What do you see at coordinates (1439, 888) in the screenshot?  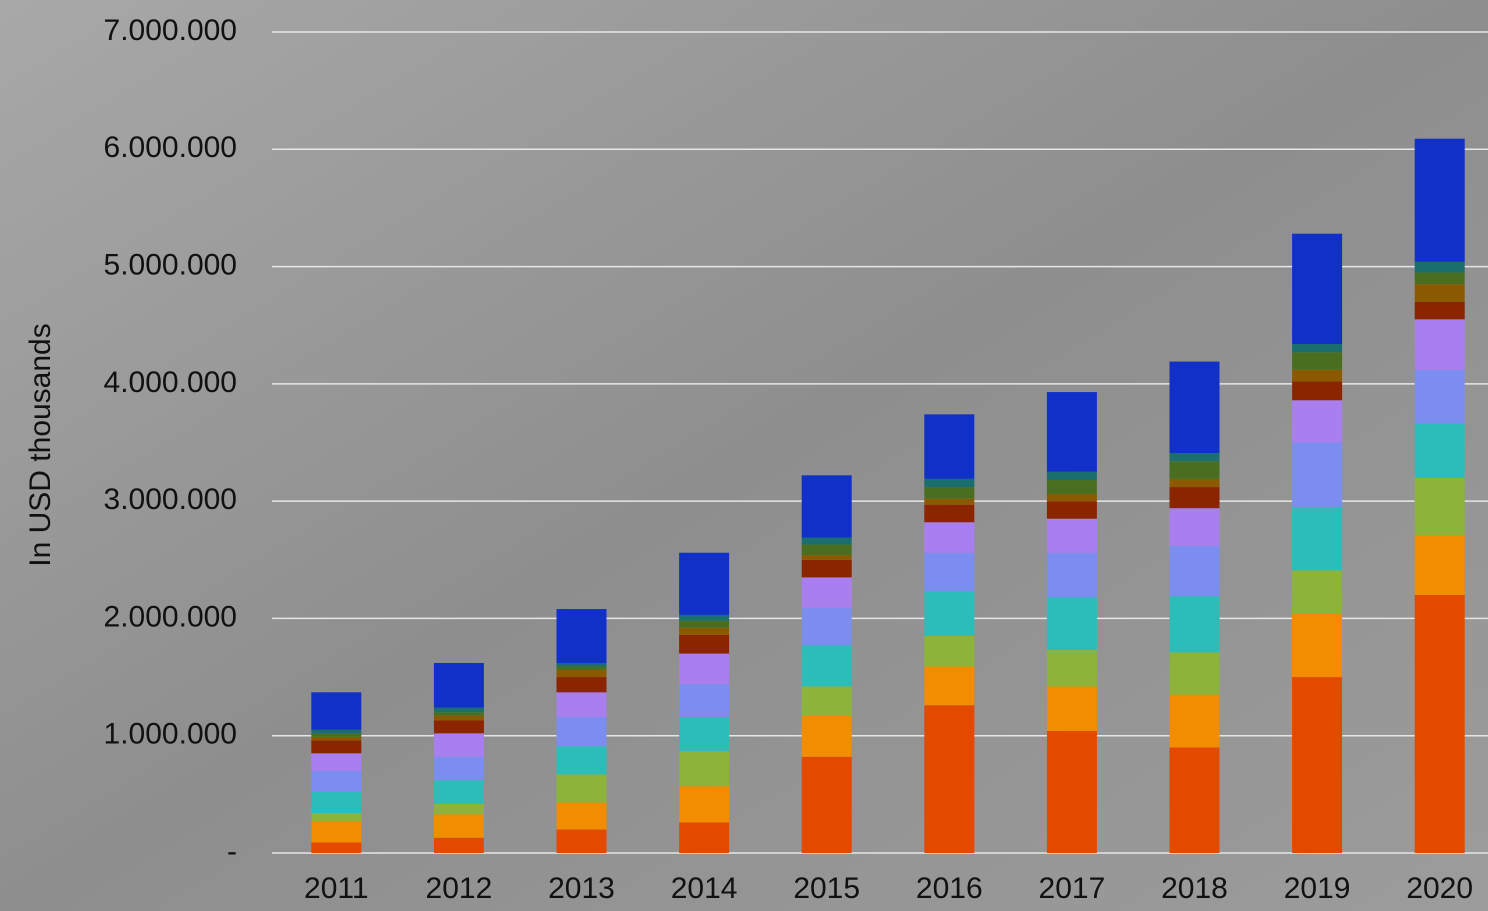 I see `x-tick-label: 2020` at bounding box center [1439, 888].